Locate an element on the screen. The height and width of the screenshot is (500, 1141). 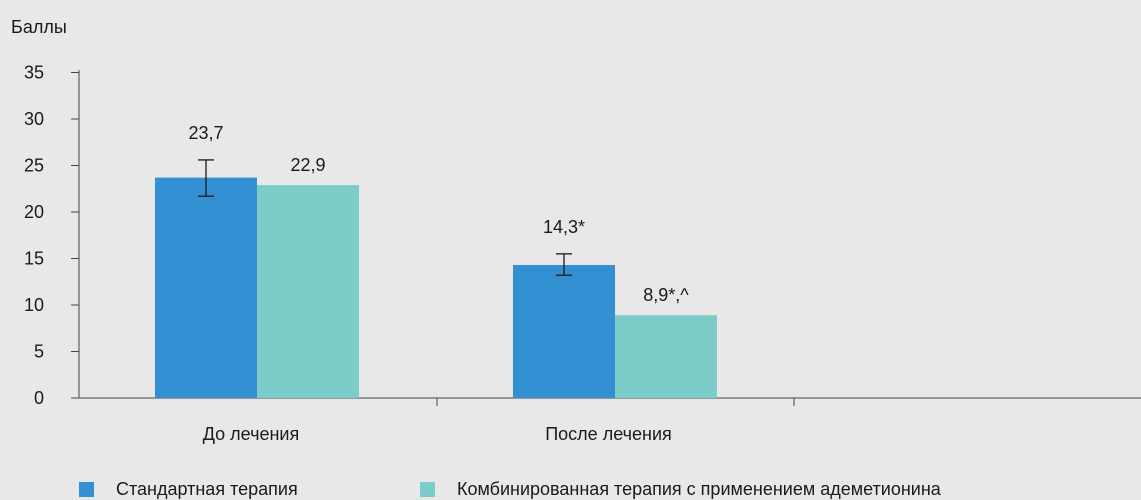
data-label: 22,9 is located at coordinates (307, 165).